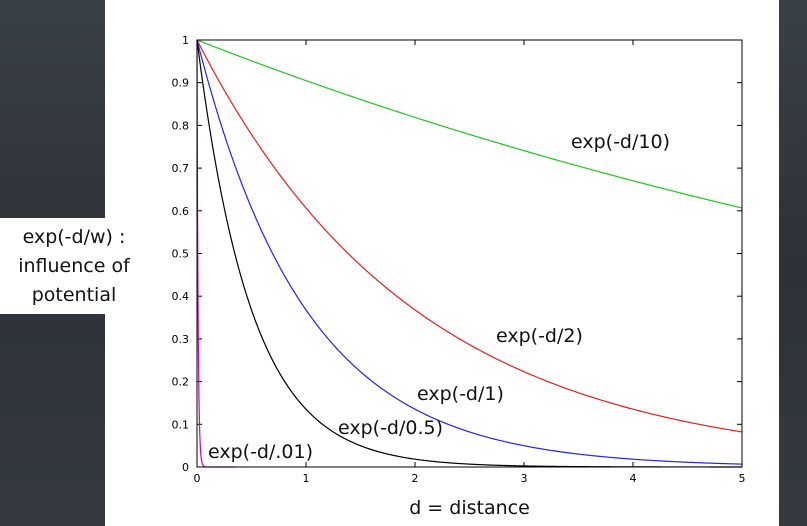 The width and height of the screenshot is (807, 526). Describe the element at coordinates (793, 263) in the screenshot. I see `background-right` at that location.